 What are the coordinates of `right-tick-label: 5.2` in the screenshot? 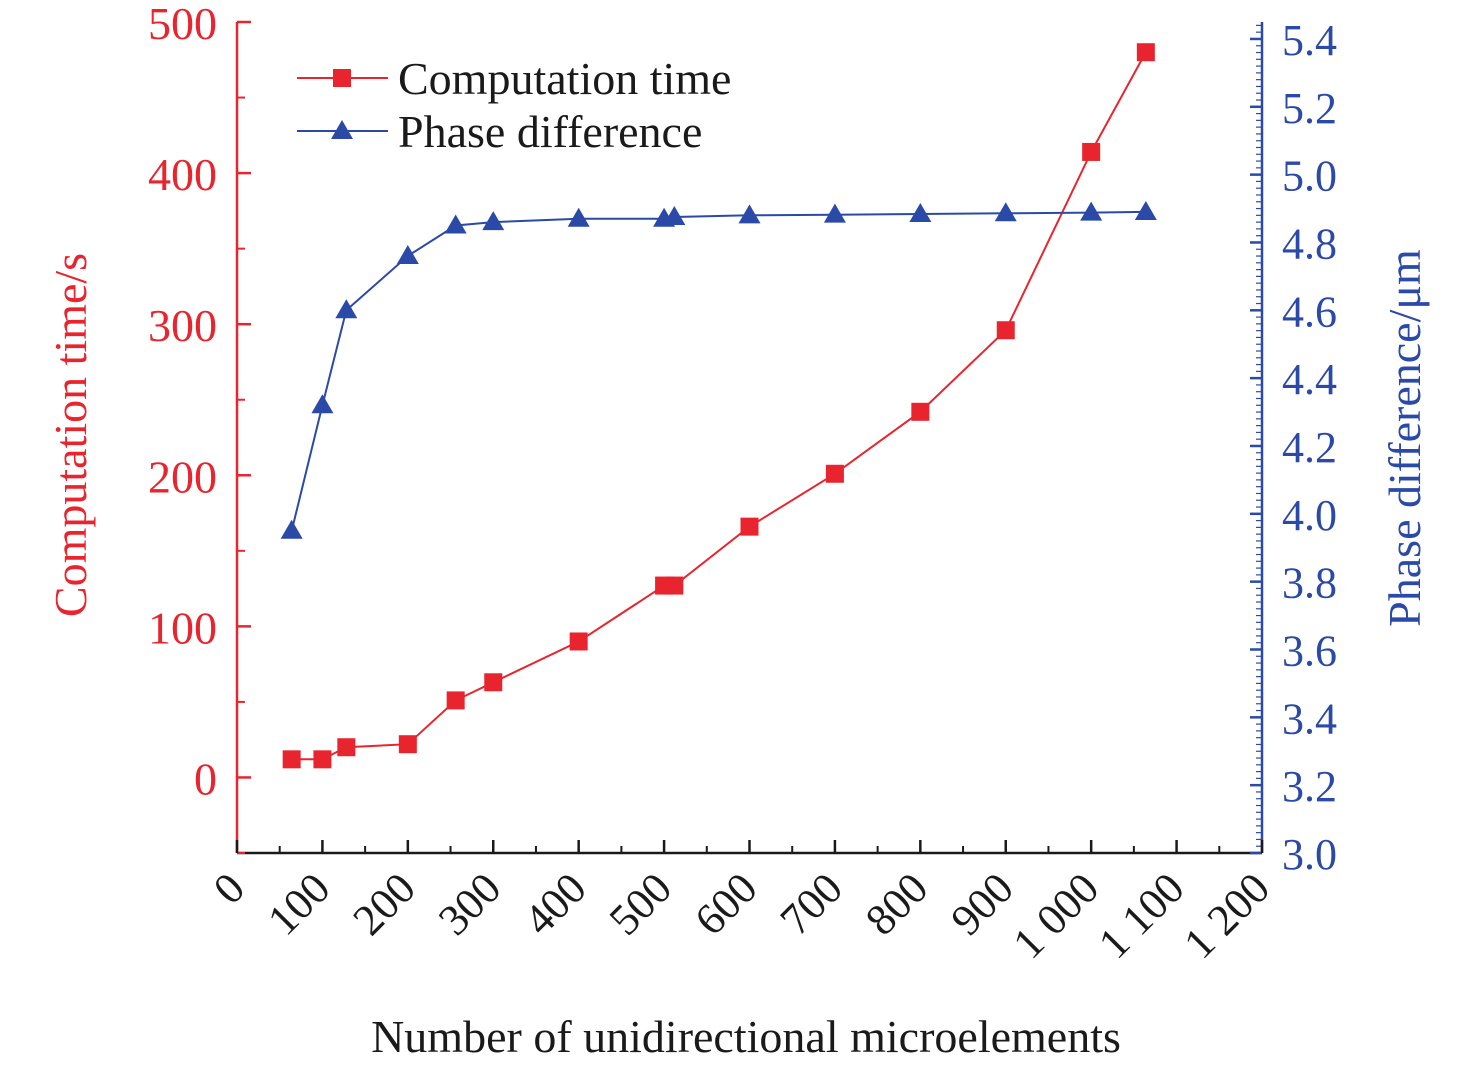 It's located at (1309, 108).